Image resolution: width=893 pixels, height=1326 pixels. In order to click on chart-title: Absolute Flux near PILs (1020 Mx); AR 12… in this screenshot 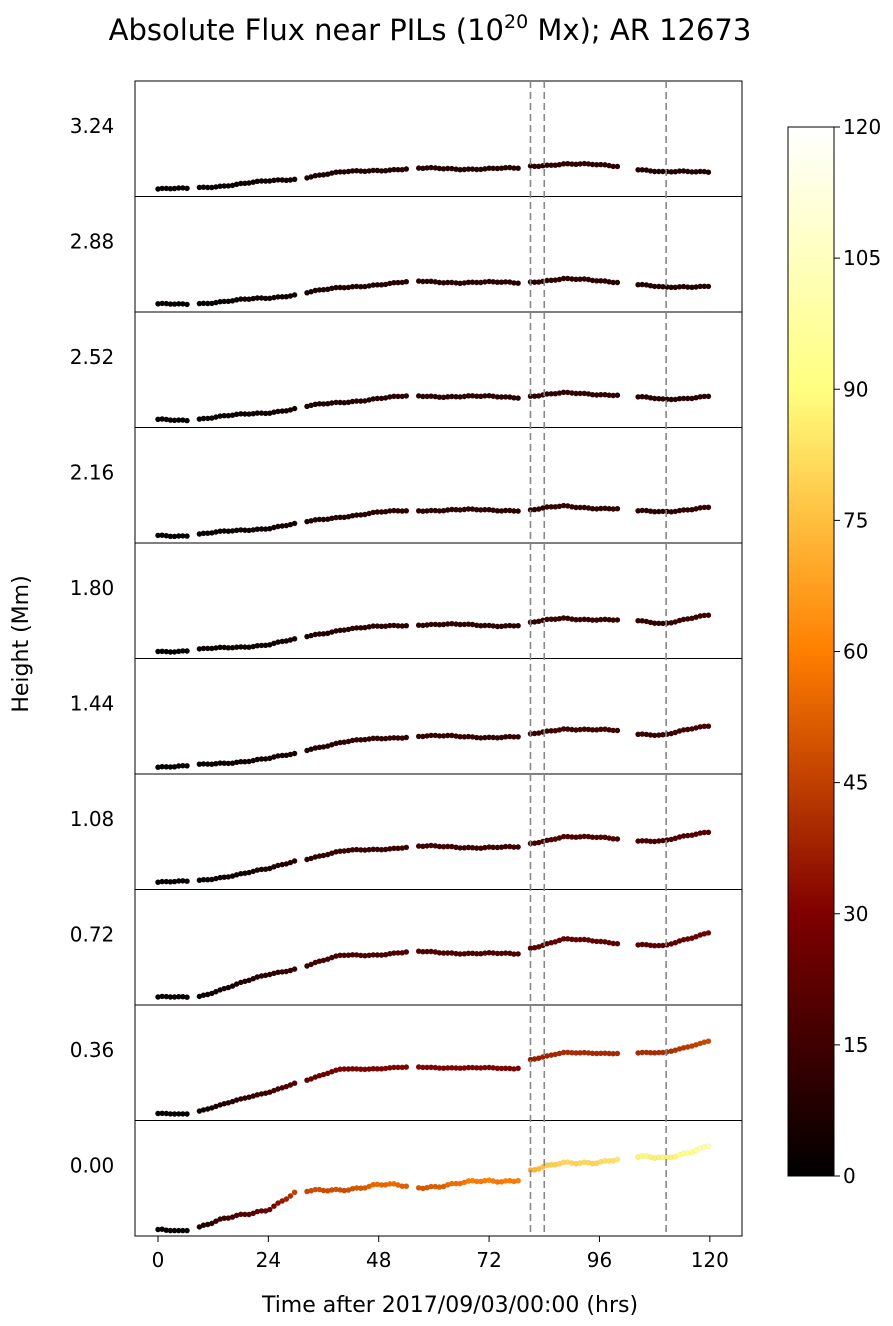, I will do `click(430, 29)`.